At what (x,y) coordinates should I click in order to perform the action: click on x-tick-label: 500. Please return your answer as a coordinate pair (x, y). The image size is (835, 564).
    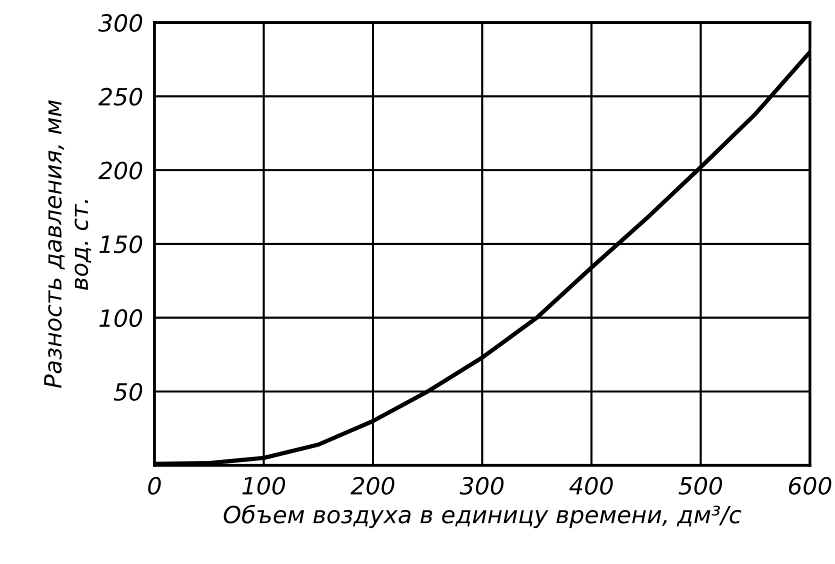
    Looking at the image, I should click on (700, 485).